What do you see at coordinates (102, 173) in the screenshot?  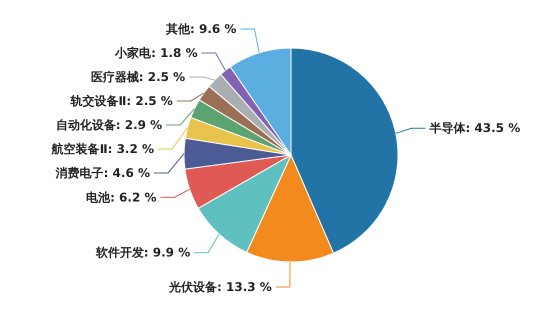 I see `slice-label: 消费电子: 4.6 %` at bounding box center [102, 173].